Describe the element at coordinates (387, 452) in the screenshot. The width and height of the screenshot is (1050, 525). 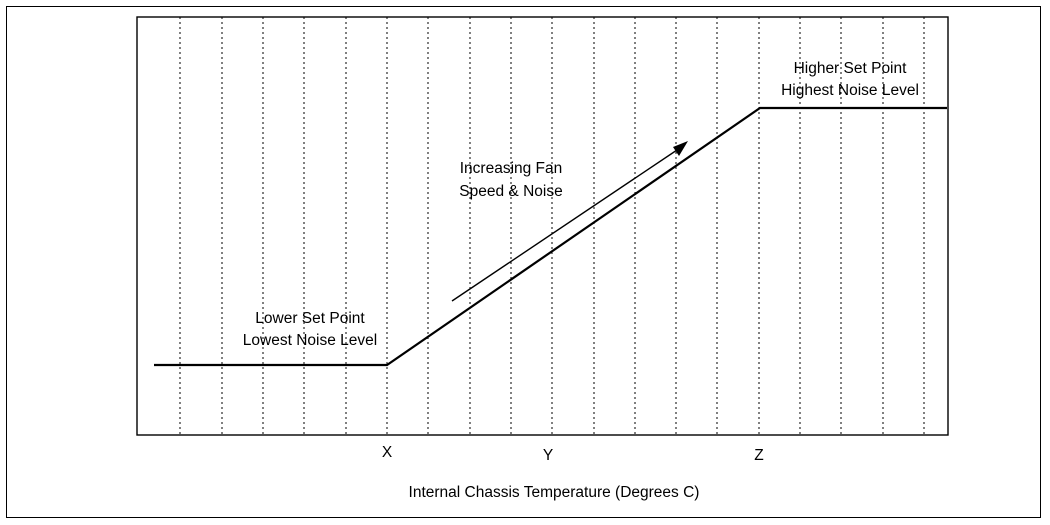
I see `x-tick-label-x: X` at that location.